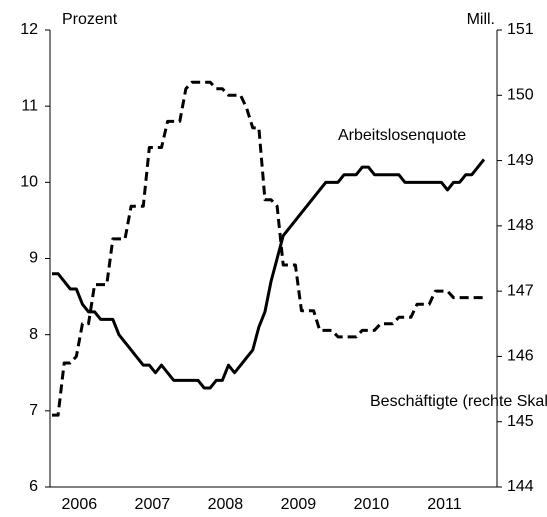 This screenshot has width=547, height=517. What do you see at coordinates (520, 29) in the screenshot?
I see `y2-tick-label: 151` at bounding box center [520, 29].